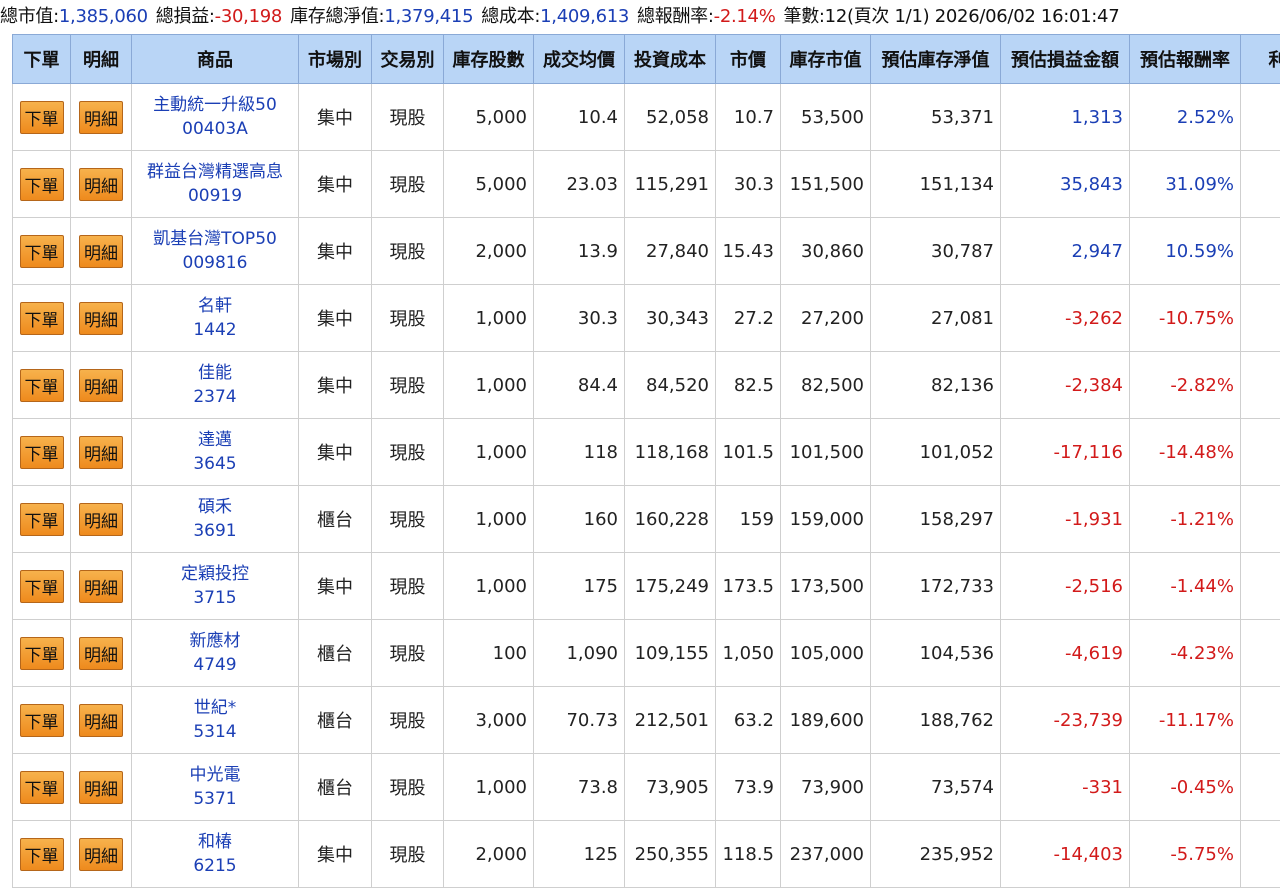 The height and width of the screenshot is (896, 1280). What do you see at coordinates (215, 239) in the screenshot?
I see `product-name: 凱基台灣TOP50` at bounding box center [215, 239].